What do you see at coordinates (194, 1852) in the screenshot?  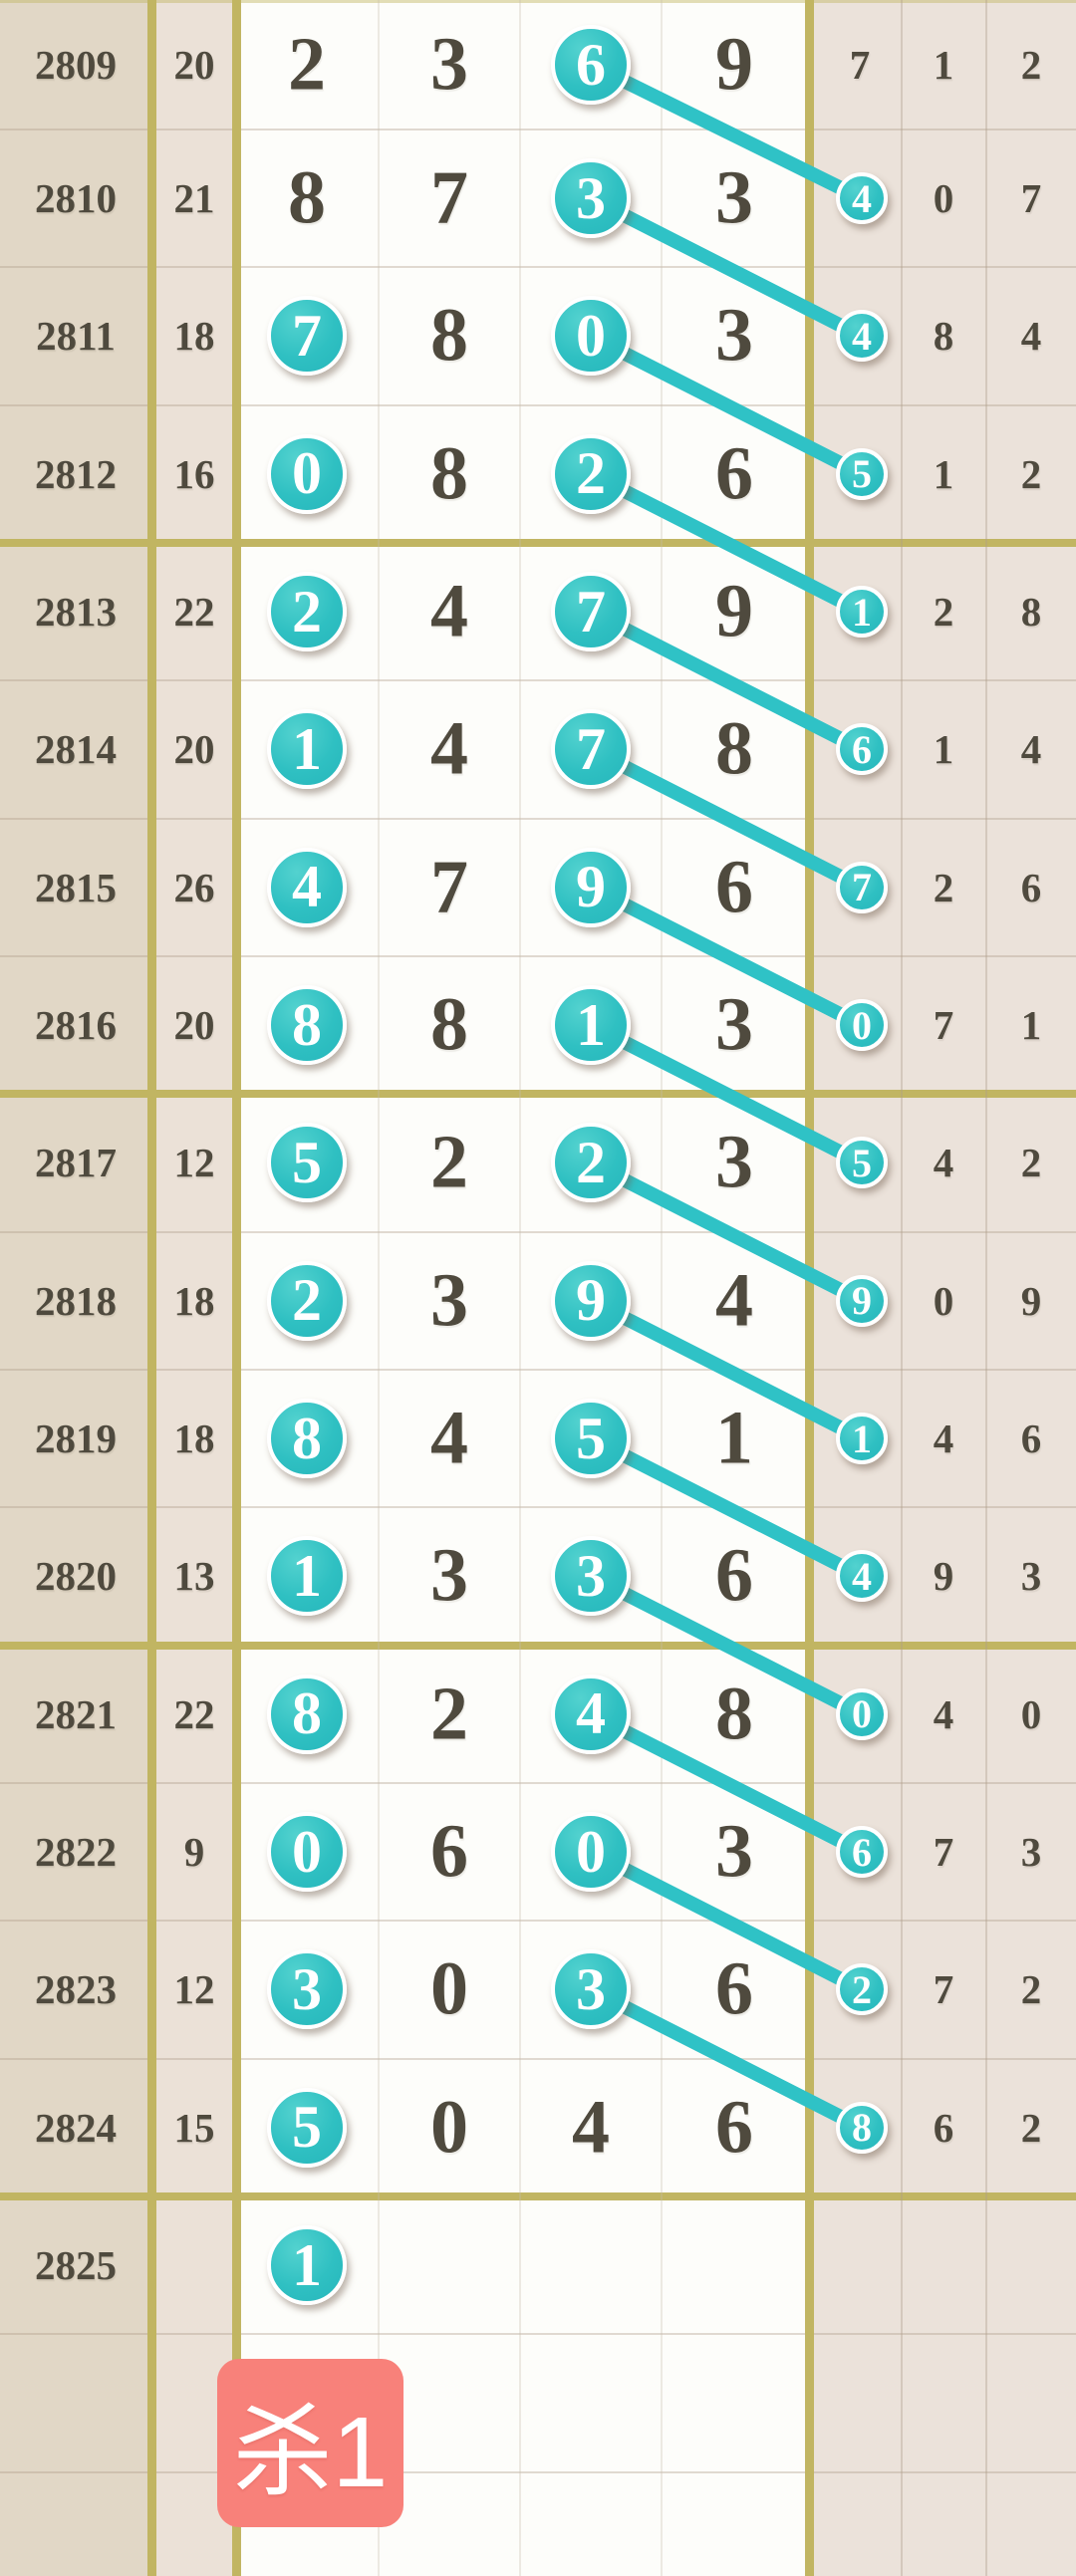 I see `sum-cell: 9` at bounding box center [194, 1852].